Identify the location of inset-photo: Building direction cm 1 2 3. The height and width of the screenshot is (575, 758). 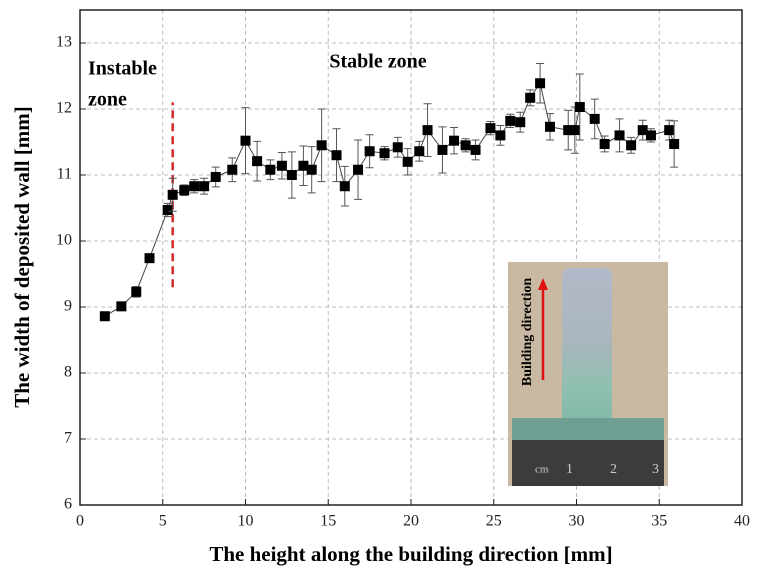
(588, 374).